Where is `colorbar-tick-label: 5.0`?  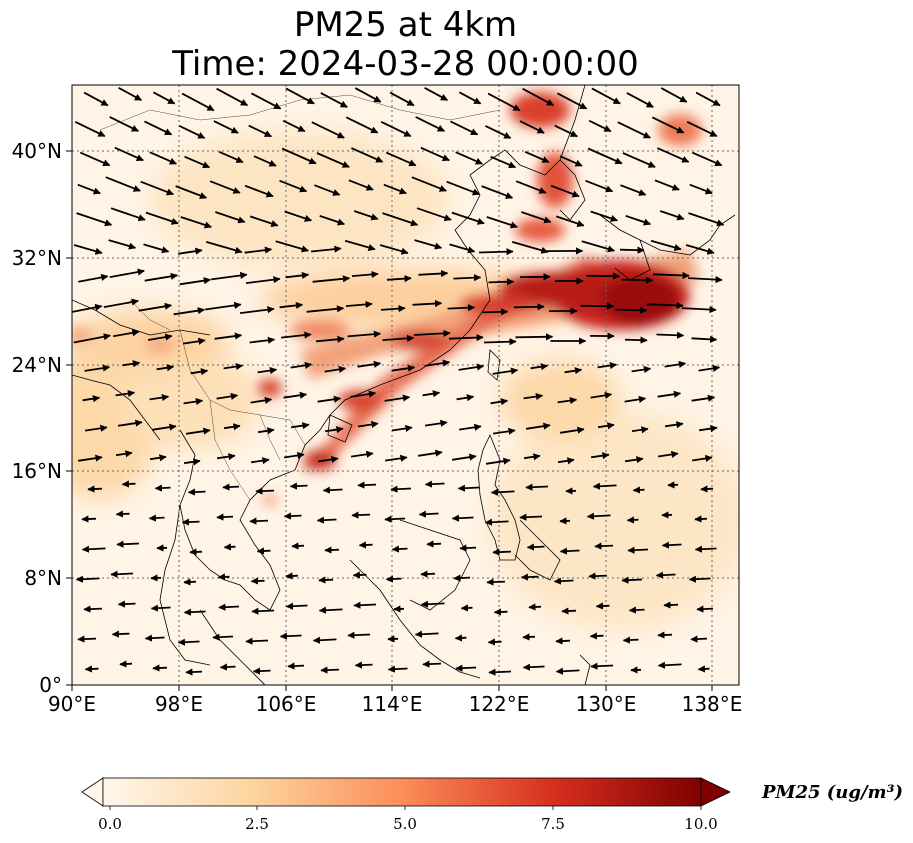
colorbar-tick-label: 5.0 is located at coordinates (405, 824).